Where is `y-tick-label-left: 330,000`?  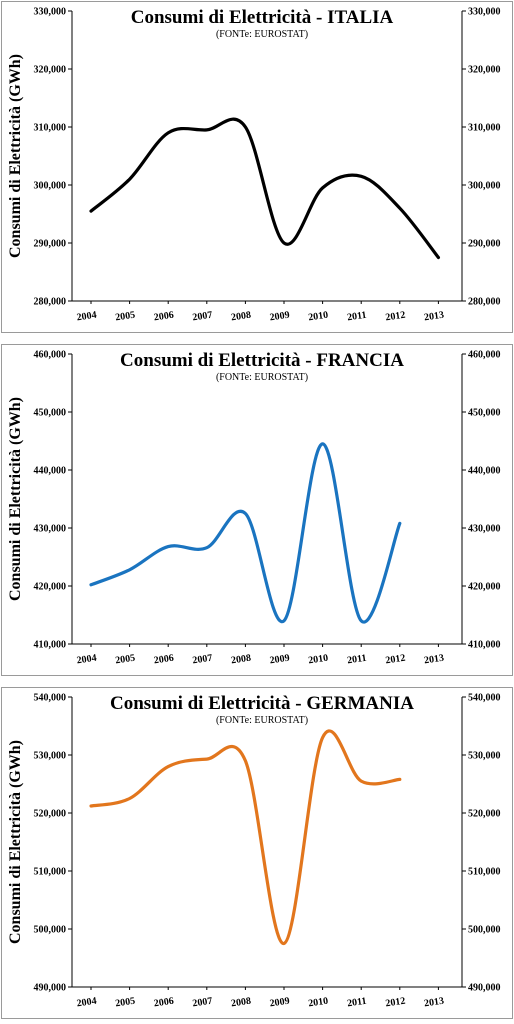
y-tick-label-left: 330,000 is located at coordinates (50, 12).